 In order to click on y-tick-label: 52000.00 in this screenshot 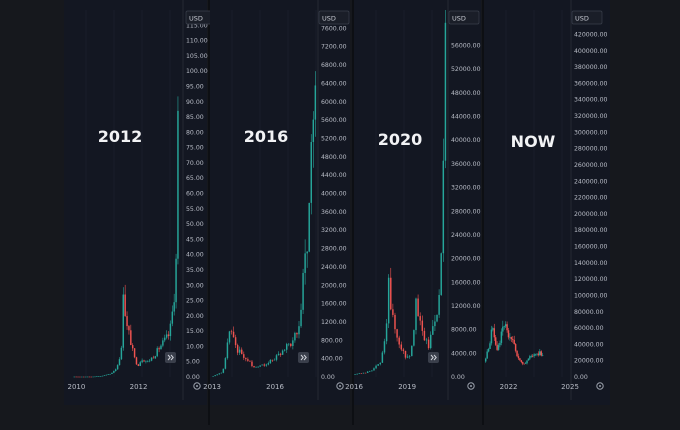, I will do `click(466, 69)`.